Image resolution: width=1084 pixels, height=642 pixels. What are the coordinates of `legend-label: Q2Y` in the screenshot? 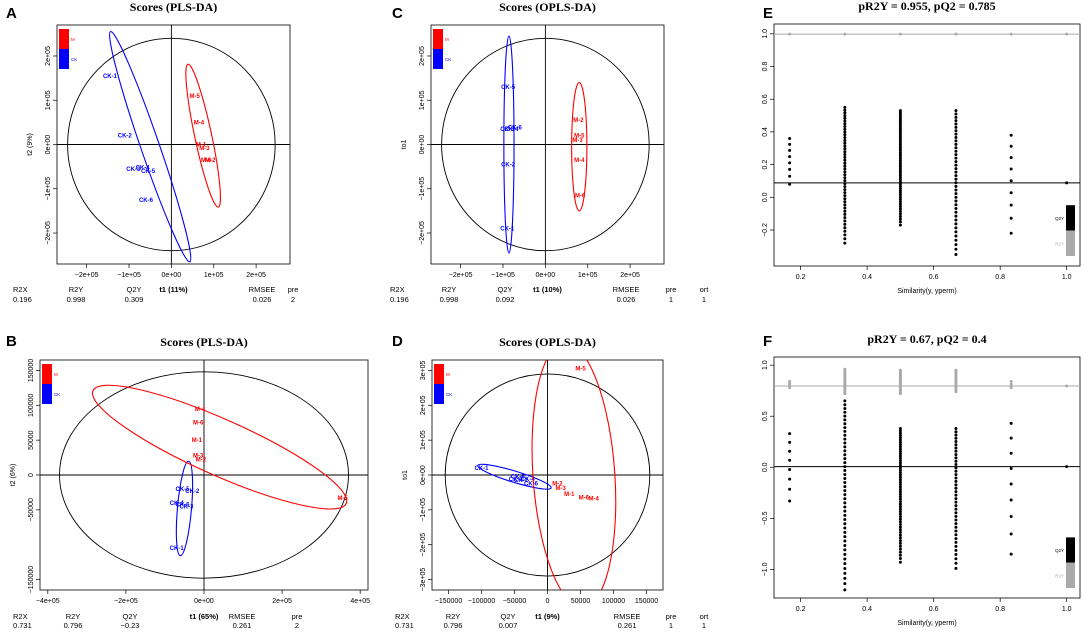 It's located at (1059, 218).